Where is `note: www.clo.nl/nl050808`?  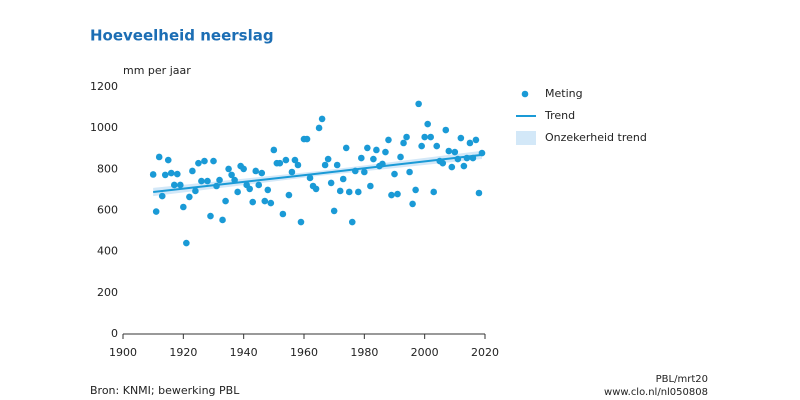 note: www.clo.nl/nl050808 is located at coordinates (656, 392).